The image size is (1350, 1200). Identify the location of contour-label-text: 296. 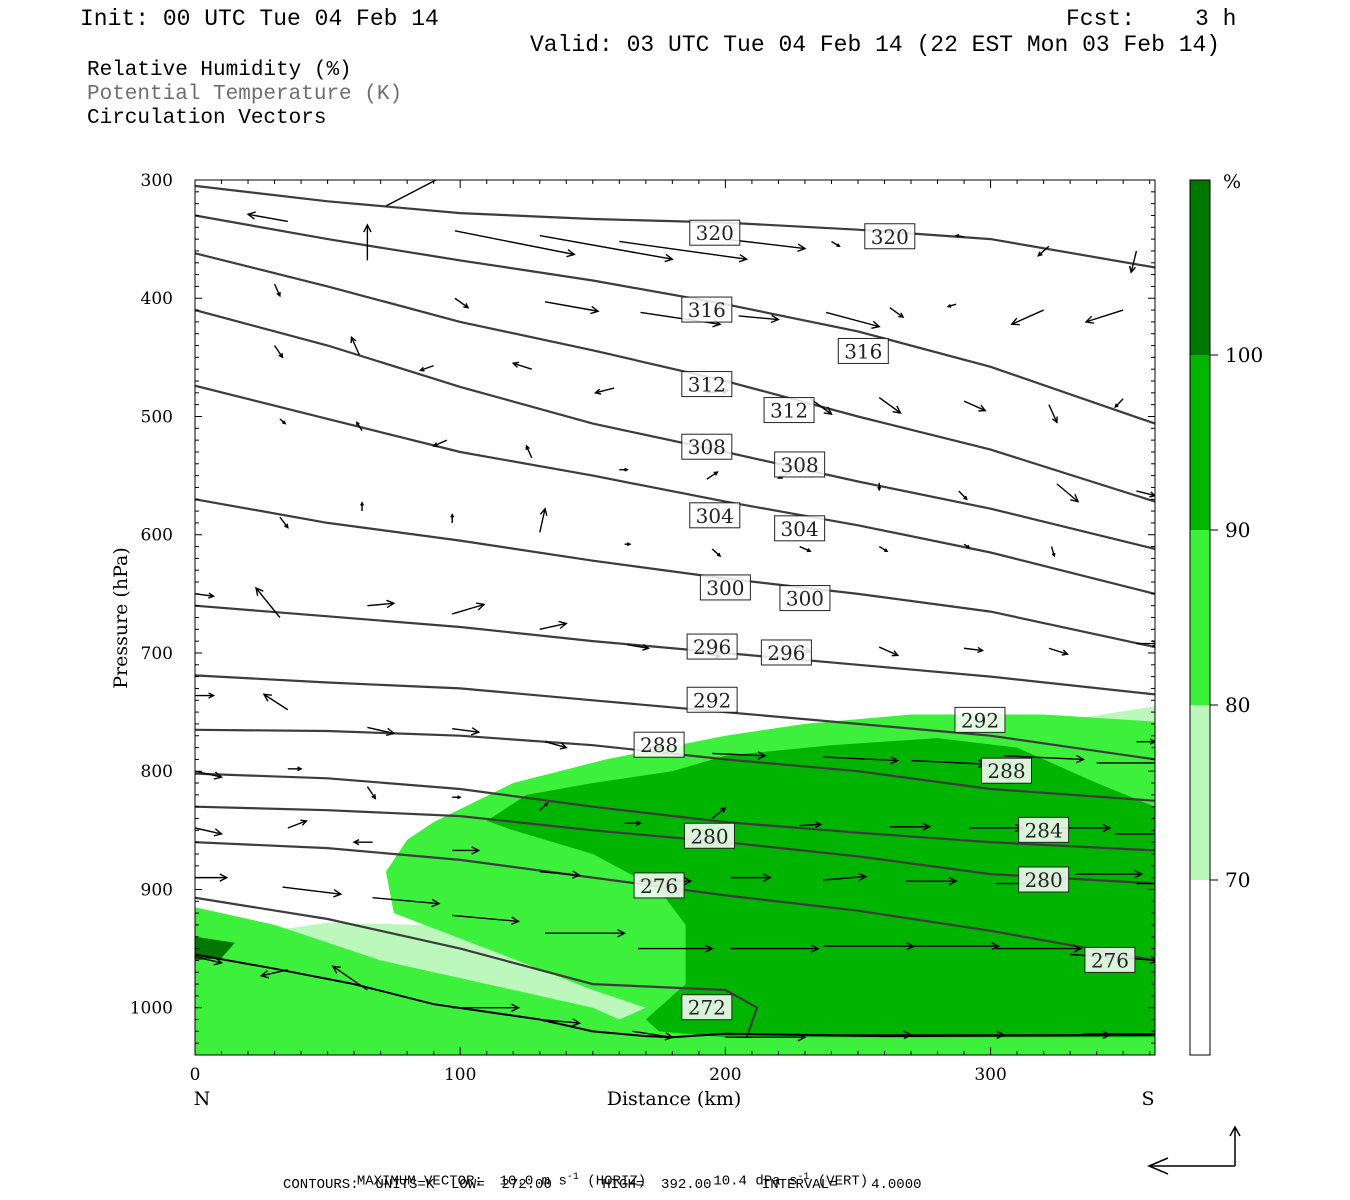
(786, 653).